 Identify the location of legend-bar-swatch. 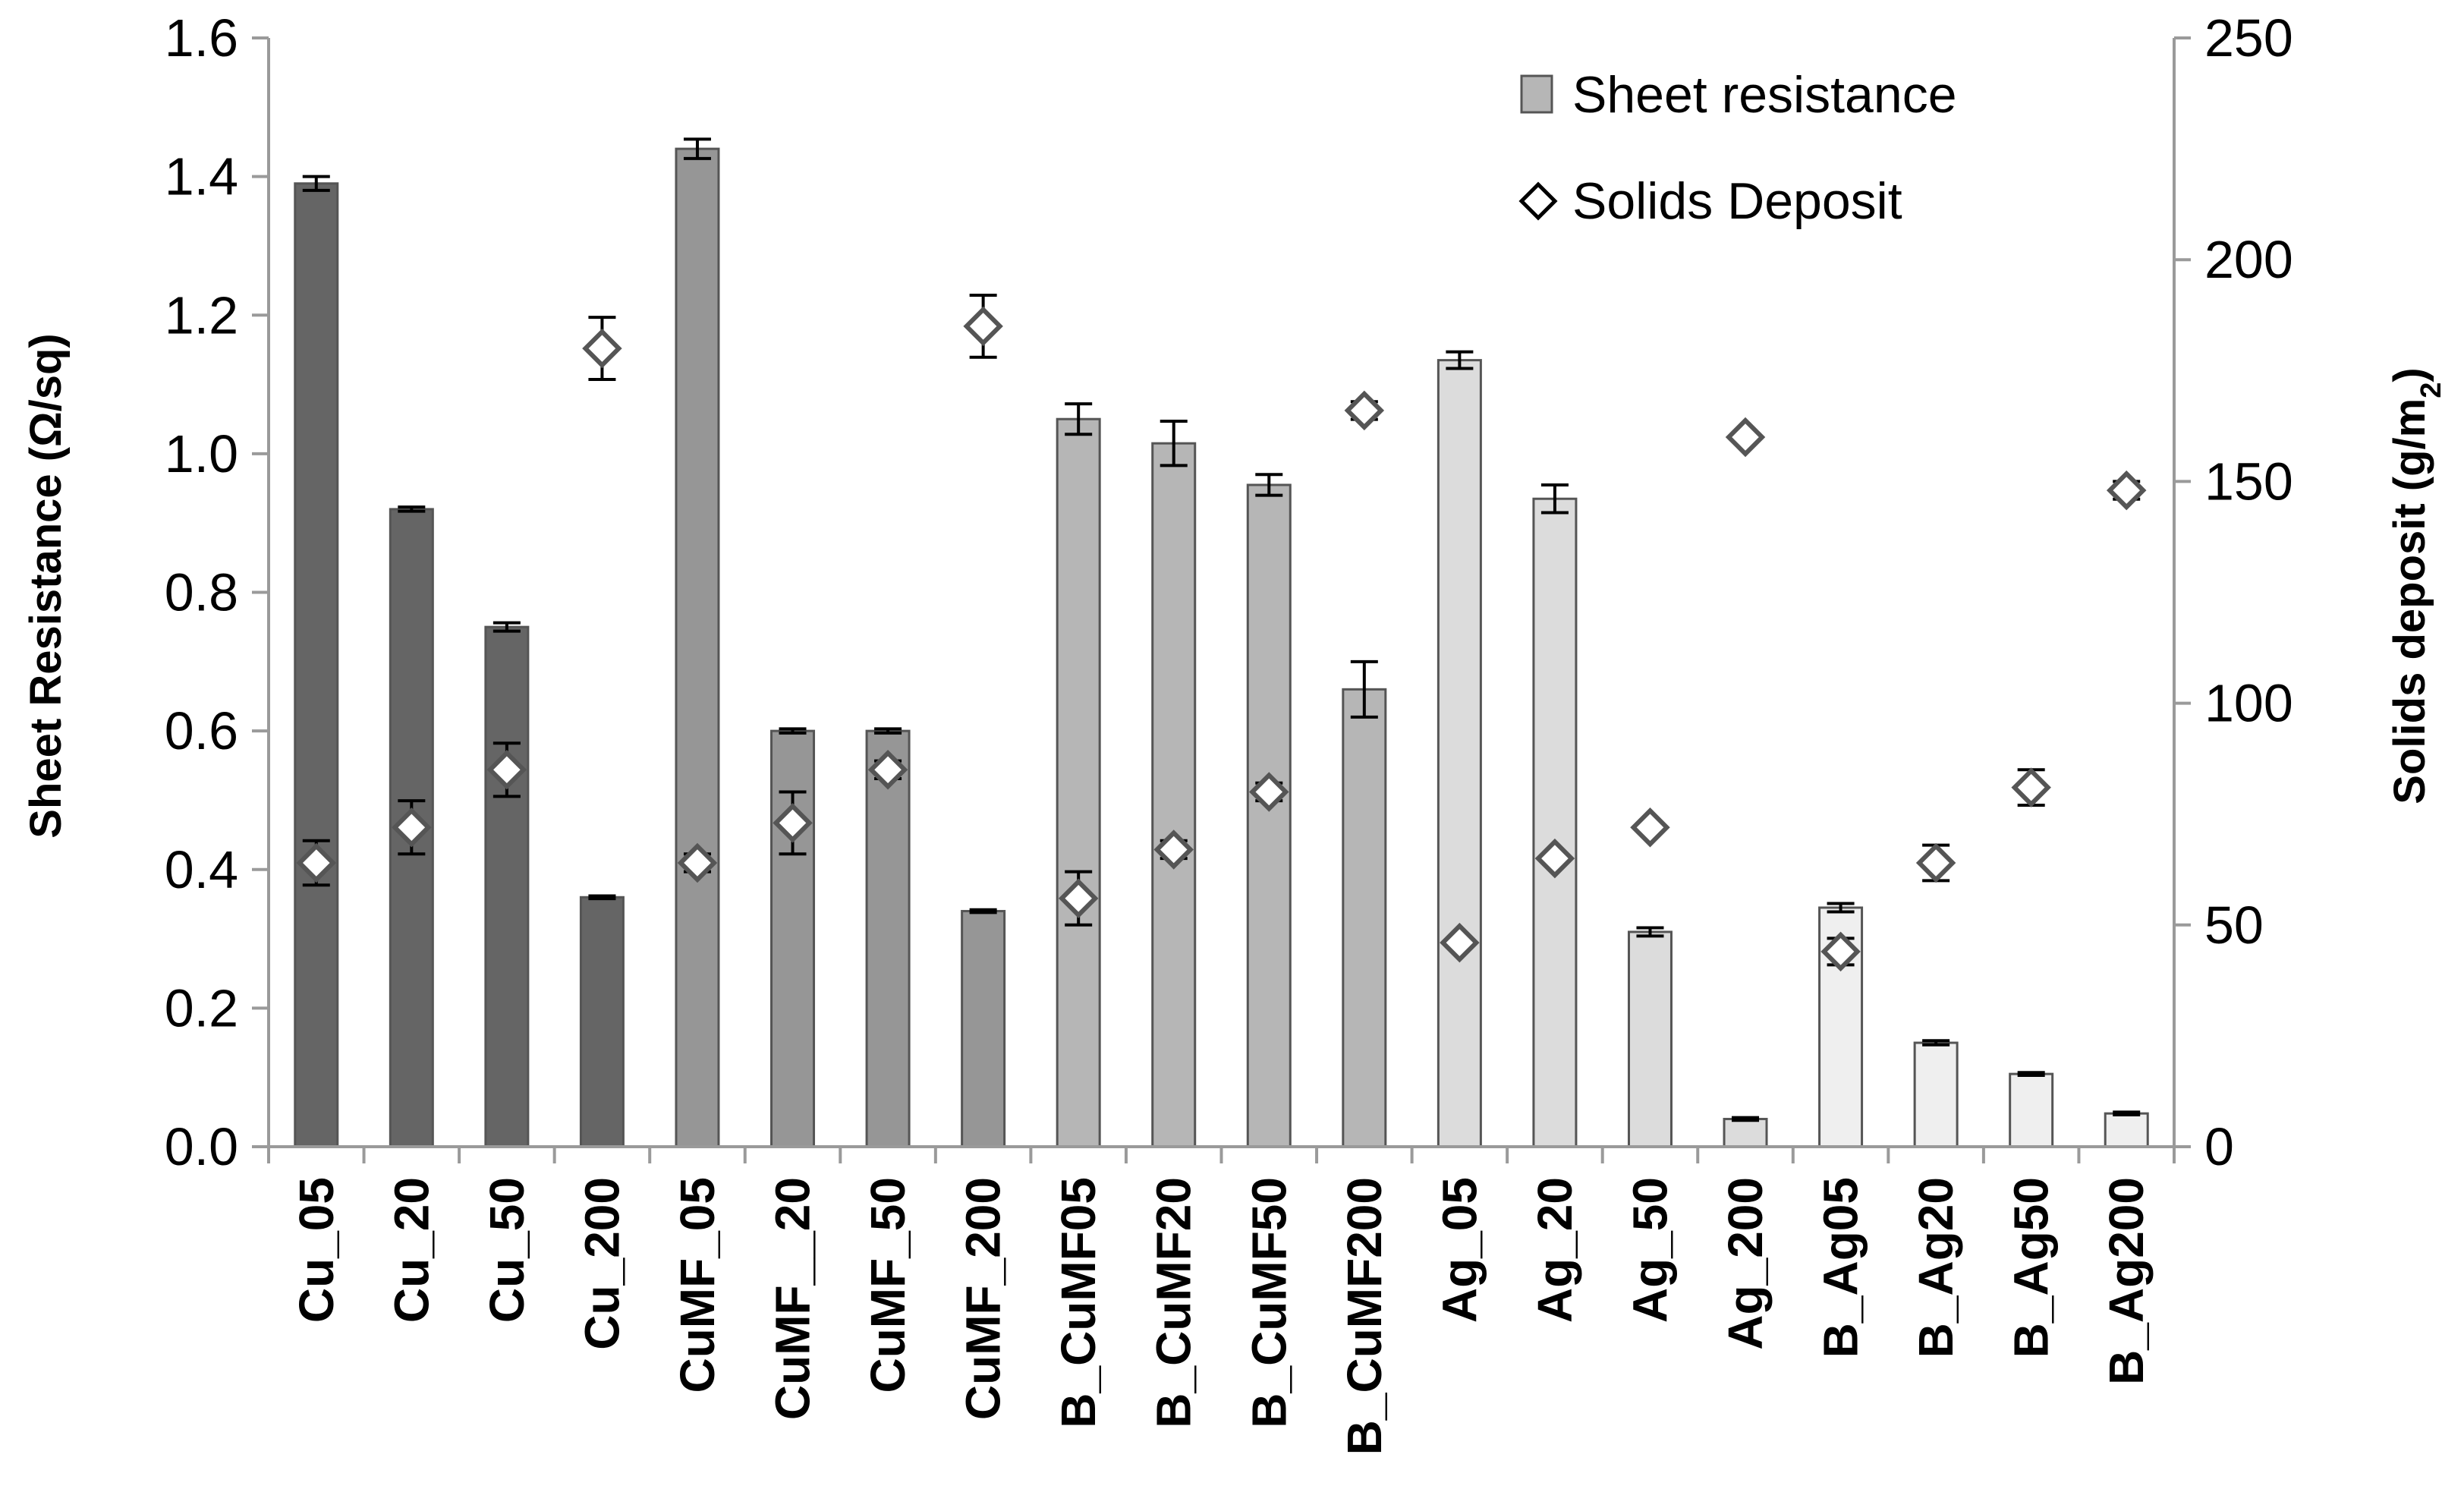
(1536, 94).